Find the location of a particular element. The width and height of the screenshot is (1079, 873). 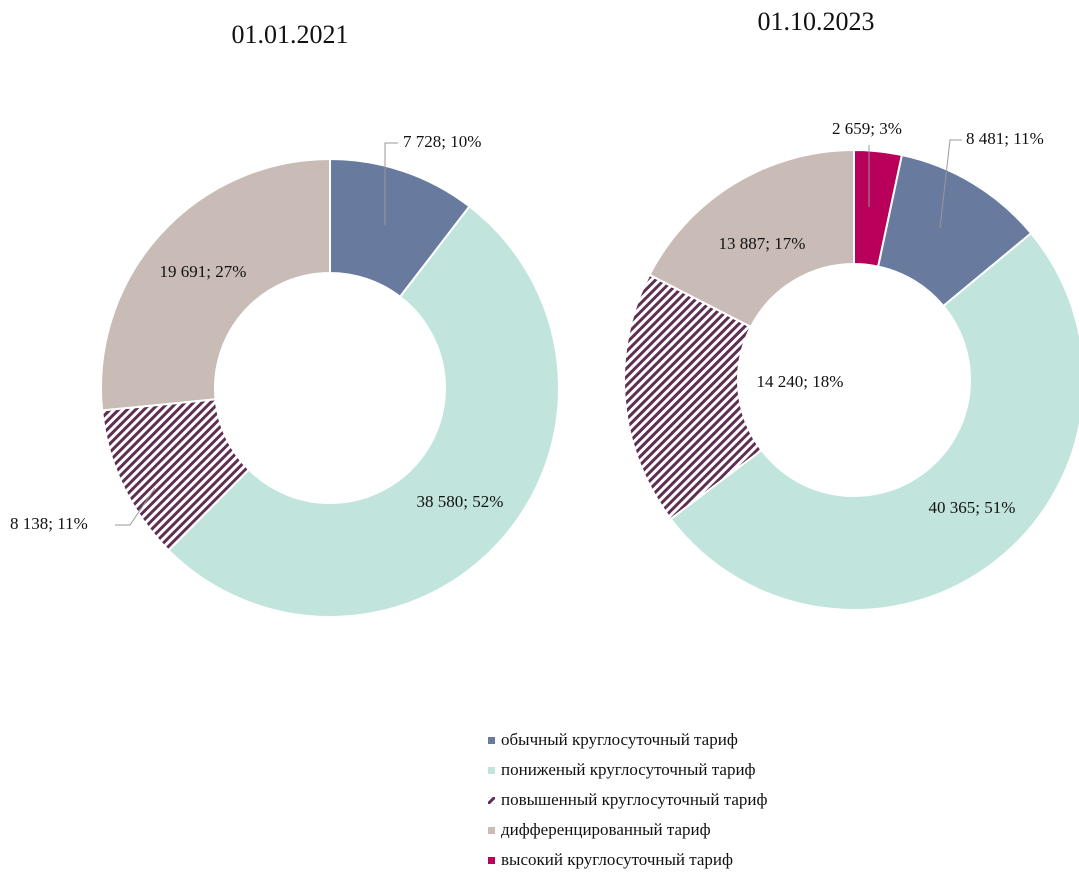

legend-label: дифференцированный тариф is located at coordinates (606, 829).